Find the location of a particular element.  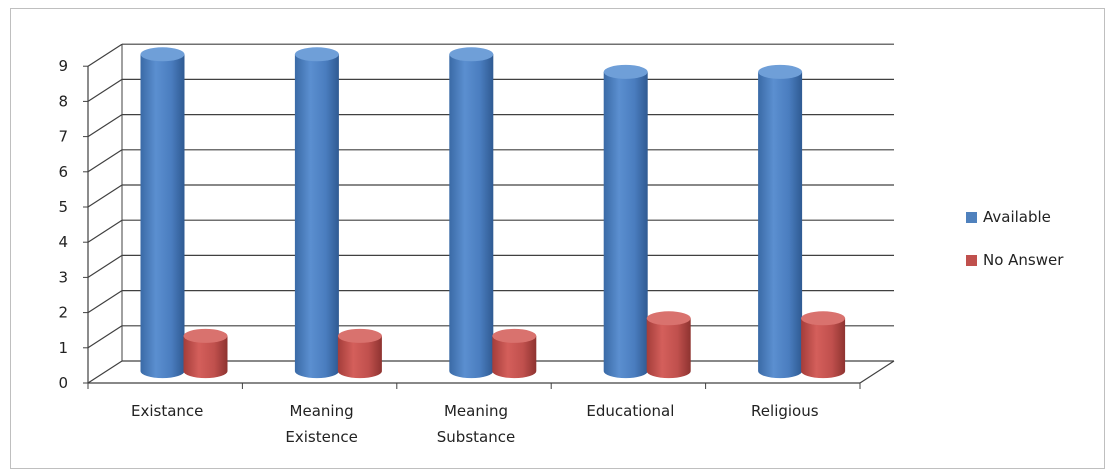

y-tick-label: 9 is located at coordinates (63, 66).